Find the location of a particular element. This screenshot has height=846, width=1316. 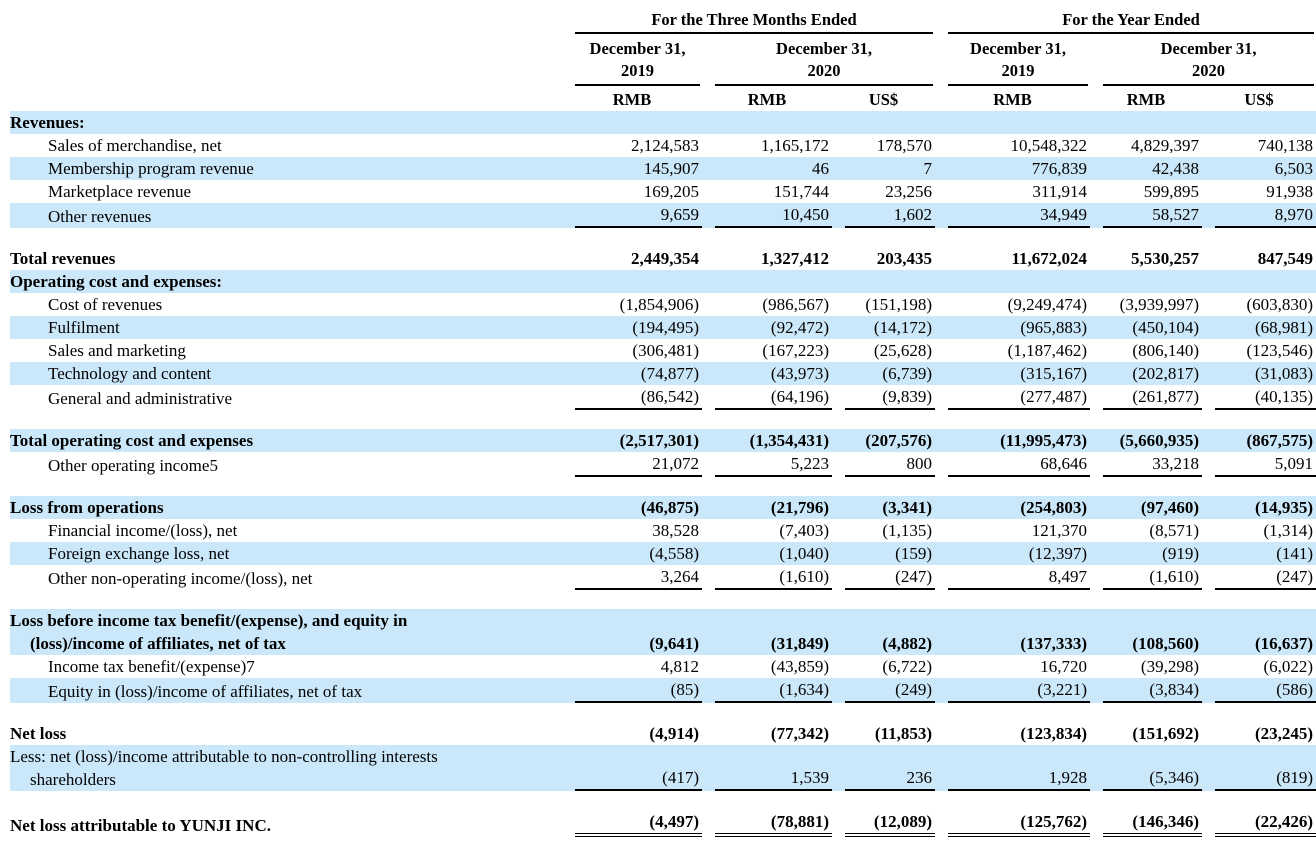

row-label: Membership program revenue is located at coordinates (151, 168).